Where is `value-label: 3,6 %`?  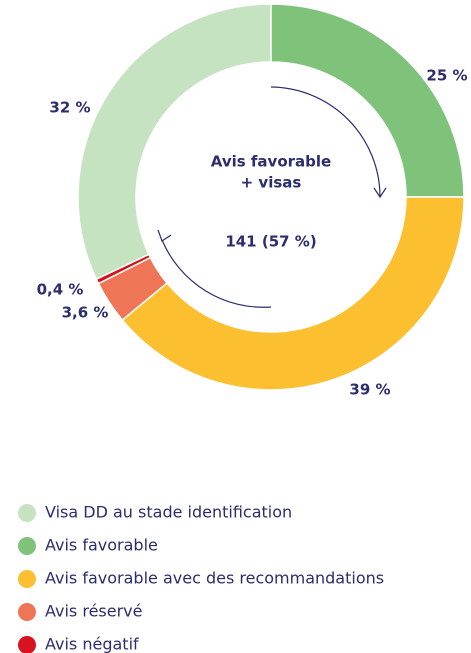 value-label: 3,6 % is located at coordinates (85, 313).